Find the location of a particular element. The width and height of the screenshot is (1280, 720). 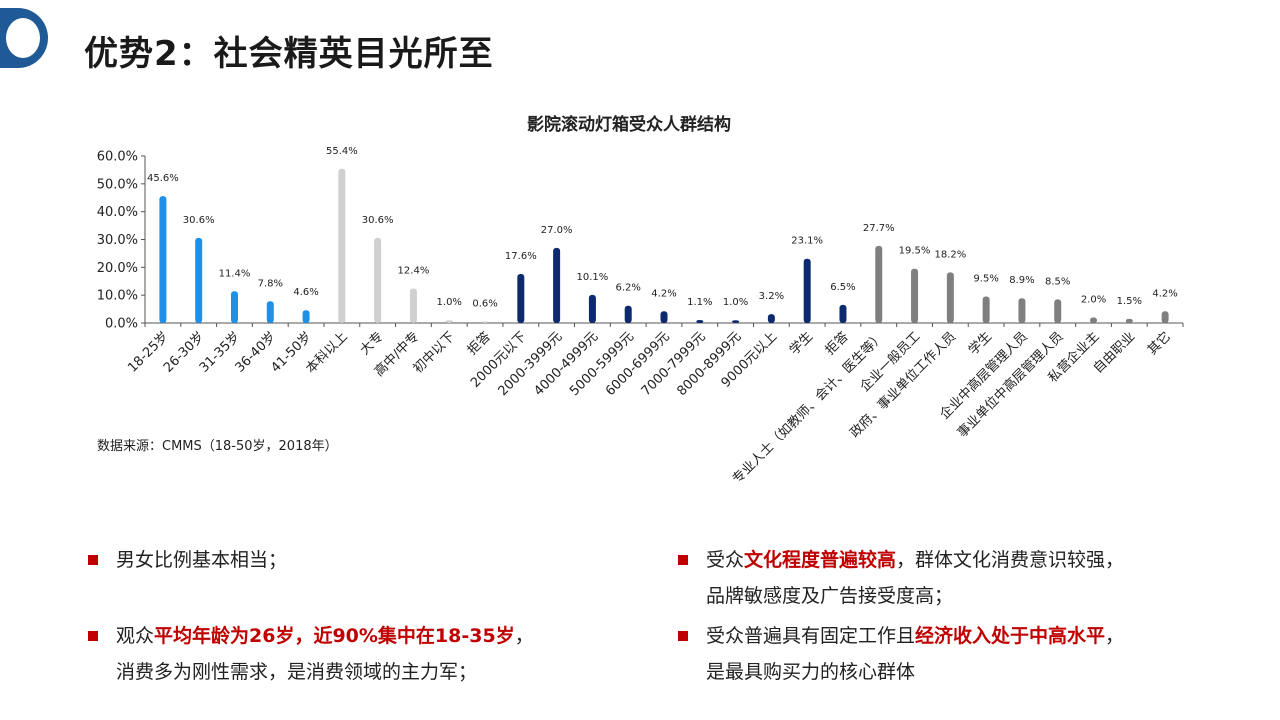

data-label: 11.4% is located at coordinates (235, 273).